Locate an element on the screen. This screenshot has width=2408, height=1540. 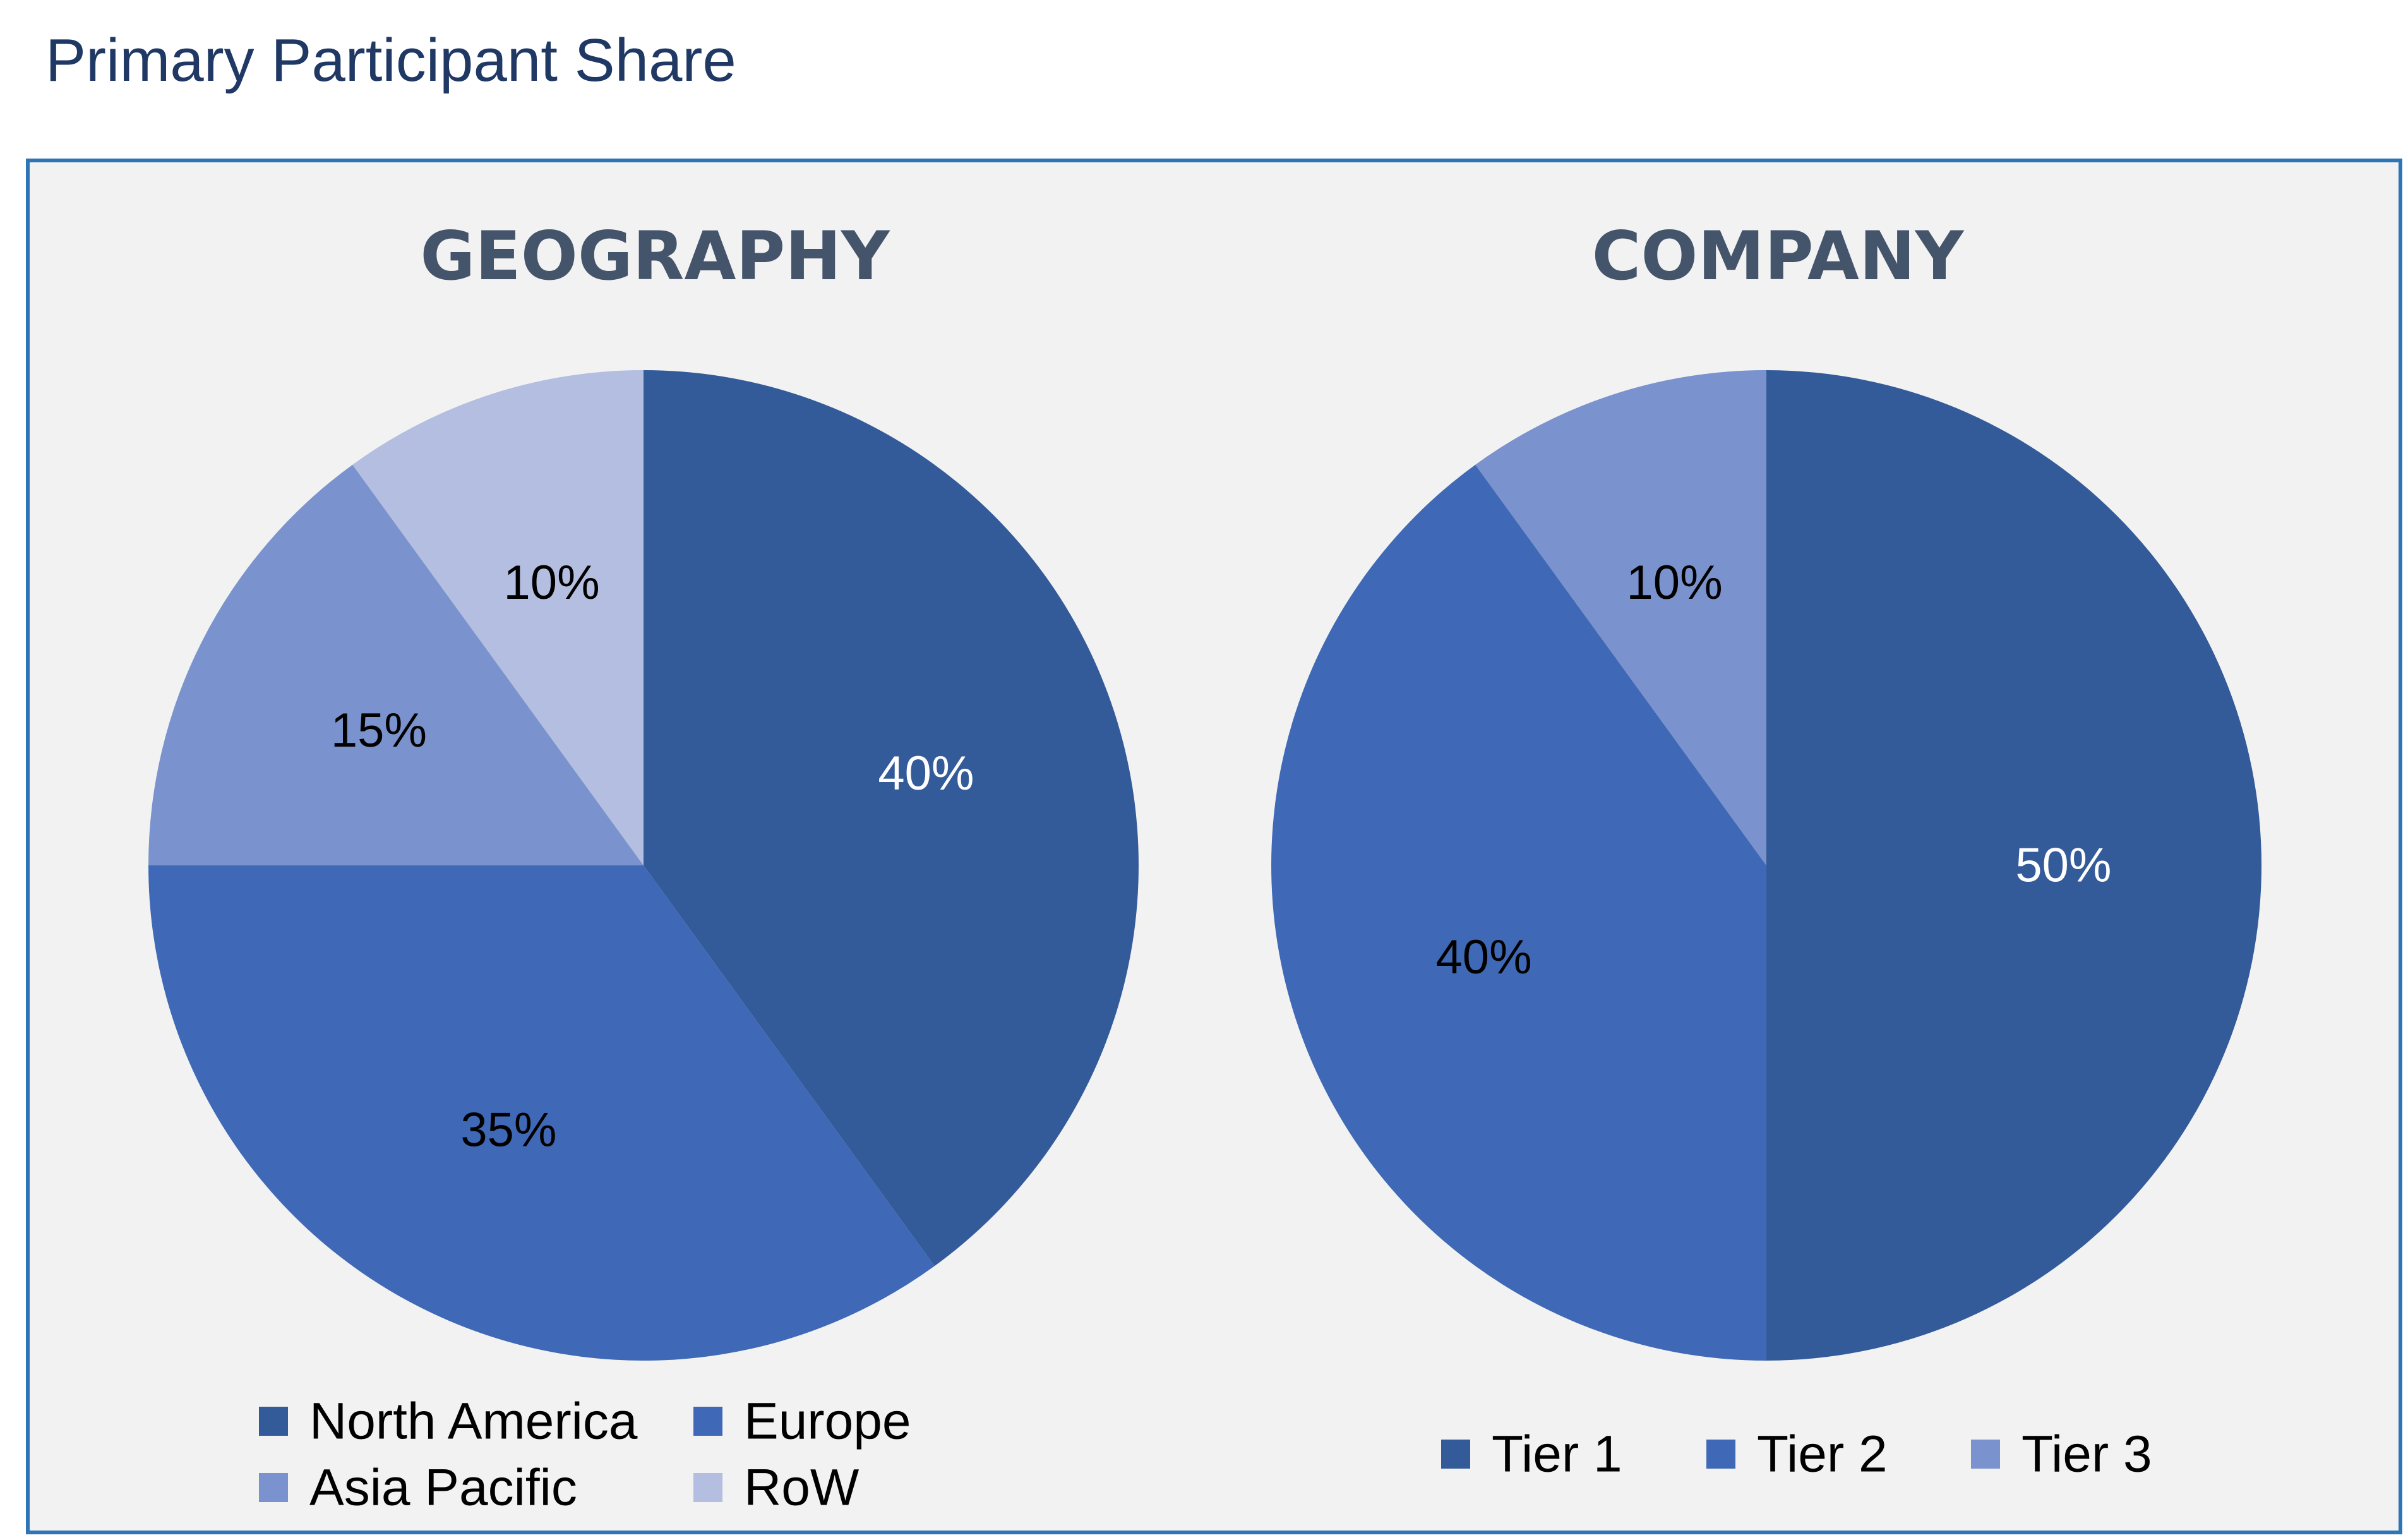
company-label-tier-1: 50% is located at coordinates (2063, 866).